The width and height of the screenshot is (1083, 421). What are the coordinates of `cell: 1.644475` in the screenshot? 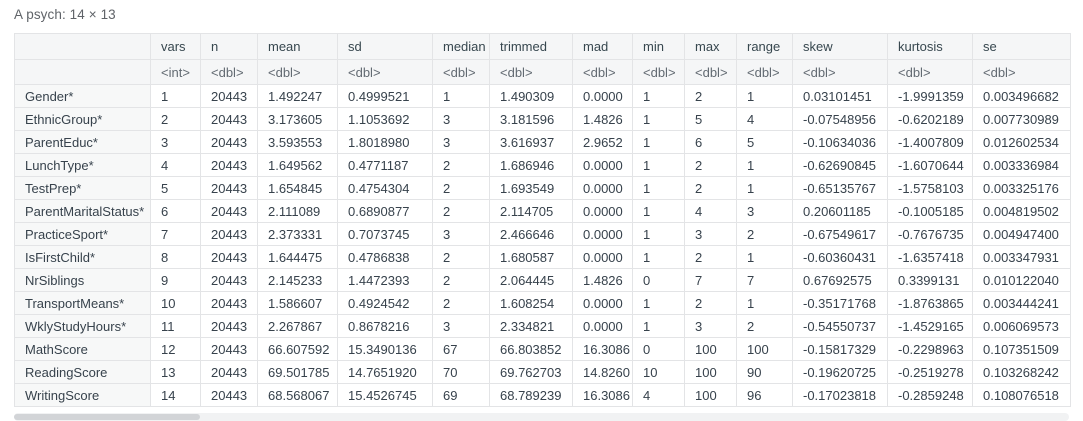 It's located at (297, 257).